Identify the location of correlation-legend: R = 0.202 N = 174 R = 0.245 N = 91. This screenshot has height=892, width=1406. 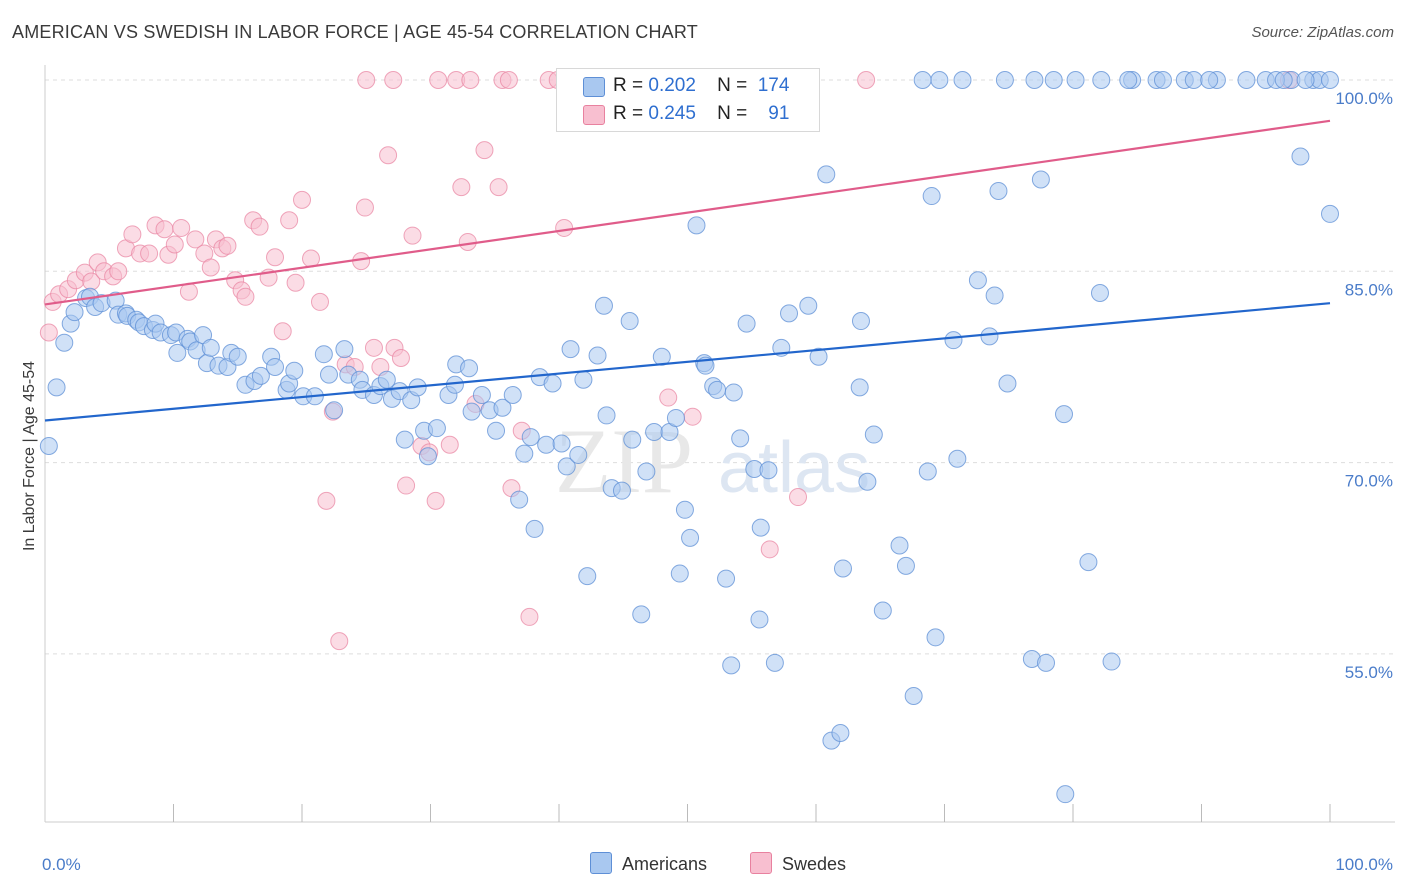
(688, 100).